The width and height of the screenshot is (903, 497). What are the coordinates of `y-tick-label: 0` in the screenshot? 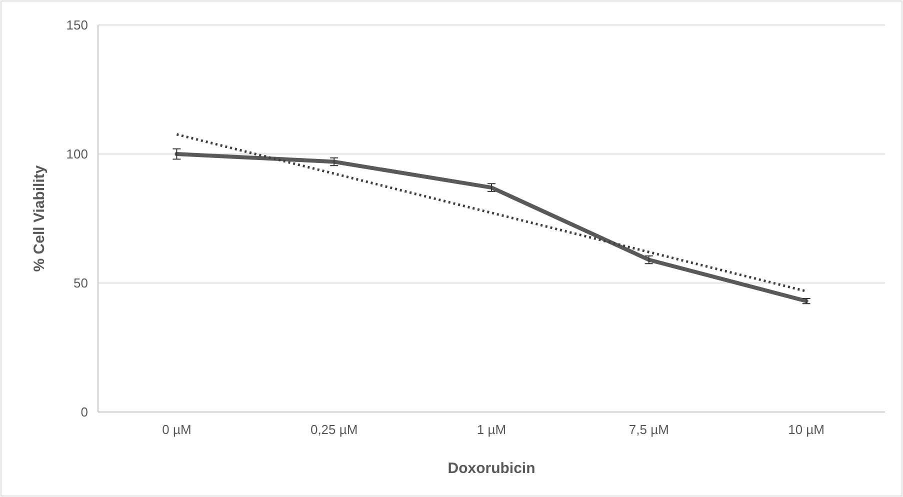 It's located at (84, 412).